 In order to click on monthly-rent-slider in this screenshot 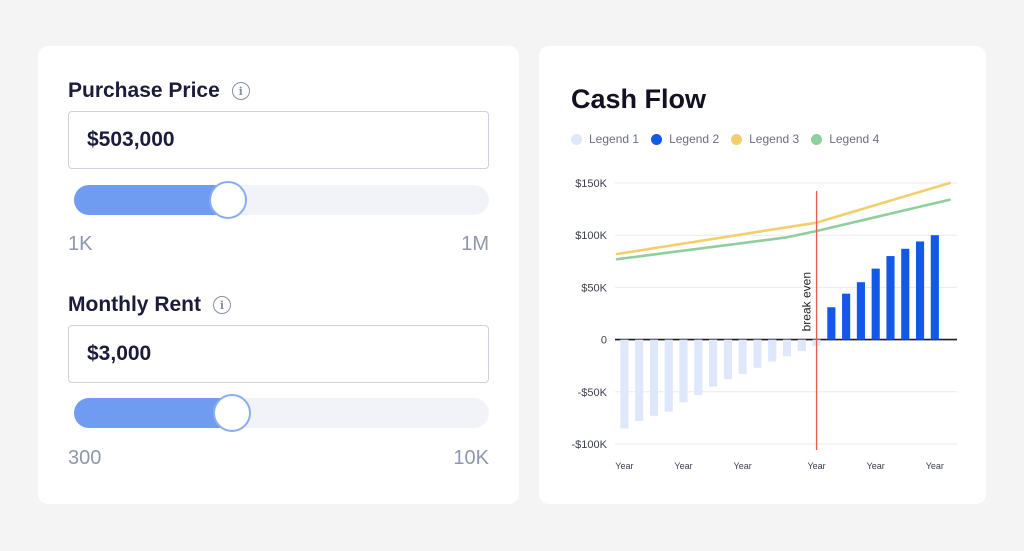, I will do `click(281, 413)`.